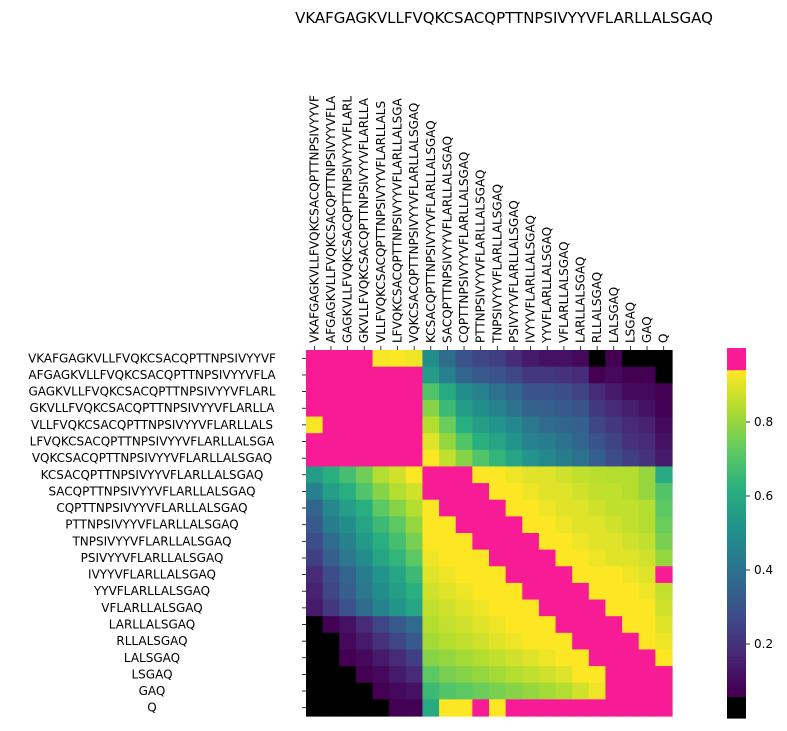 This screenshot has width=787, height=731. What do you see at coordinates (152, 358) in the screenshot?
I see `y-tick-label: VKAFGAGKVLLFVQKCSACQPTTNPSIVYYVF` at bounding box center [152, 358].